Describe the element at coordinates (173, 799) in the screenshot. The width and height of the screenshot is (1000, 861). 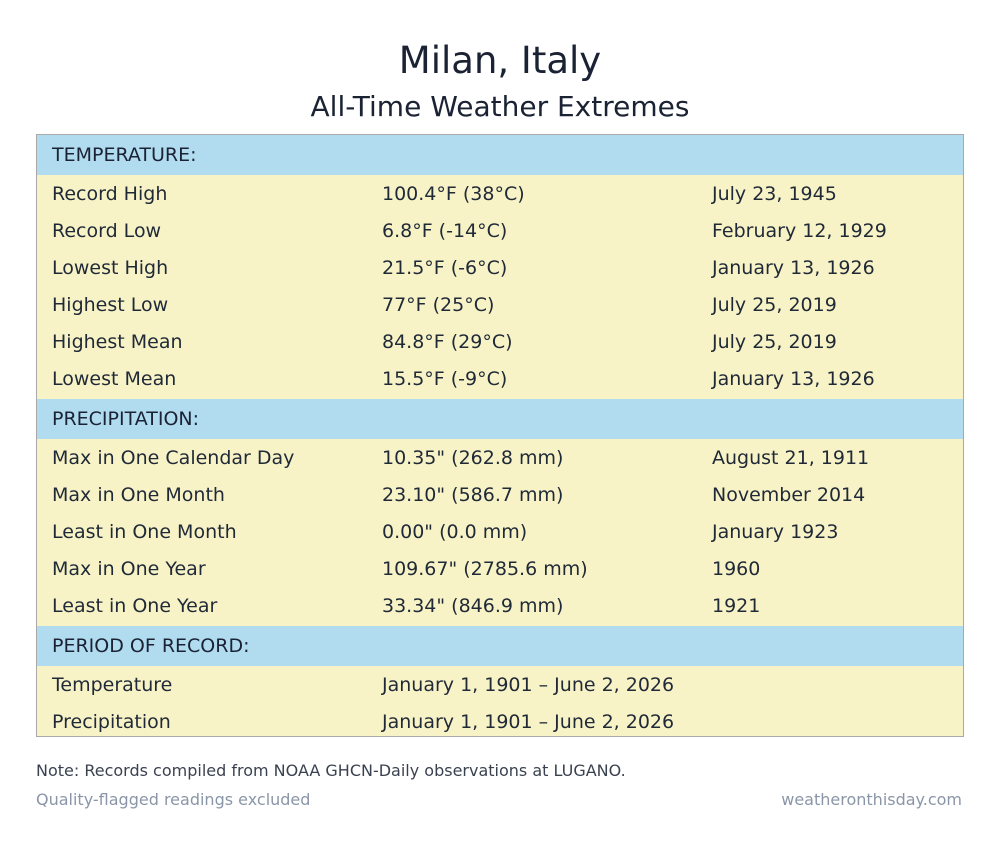
I see `quality-note: Quality-flagged readings excluded` at that location.